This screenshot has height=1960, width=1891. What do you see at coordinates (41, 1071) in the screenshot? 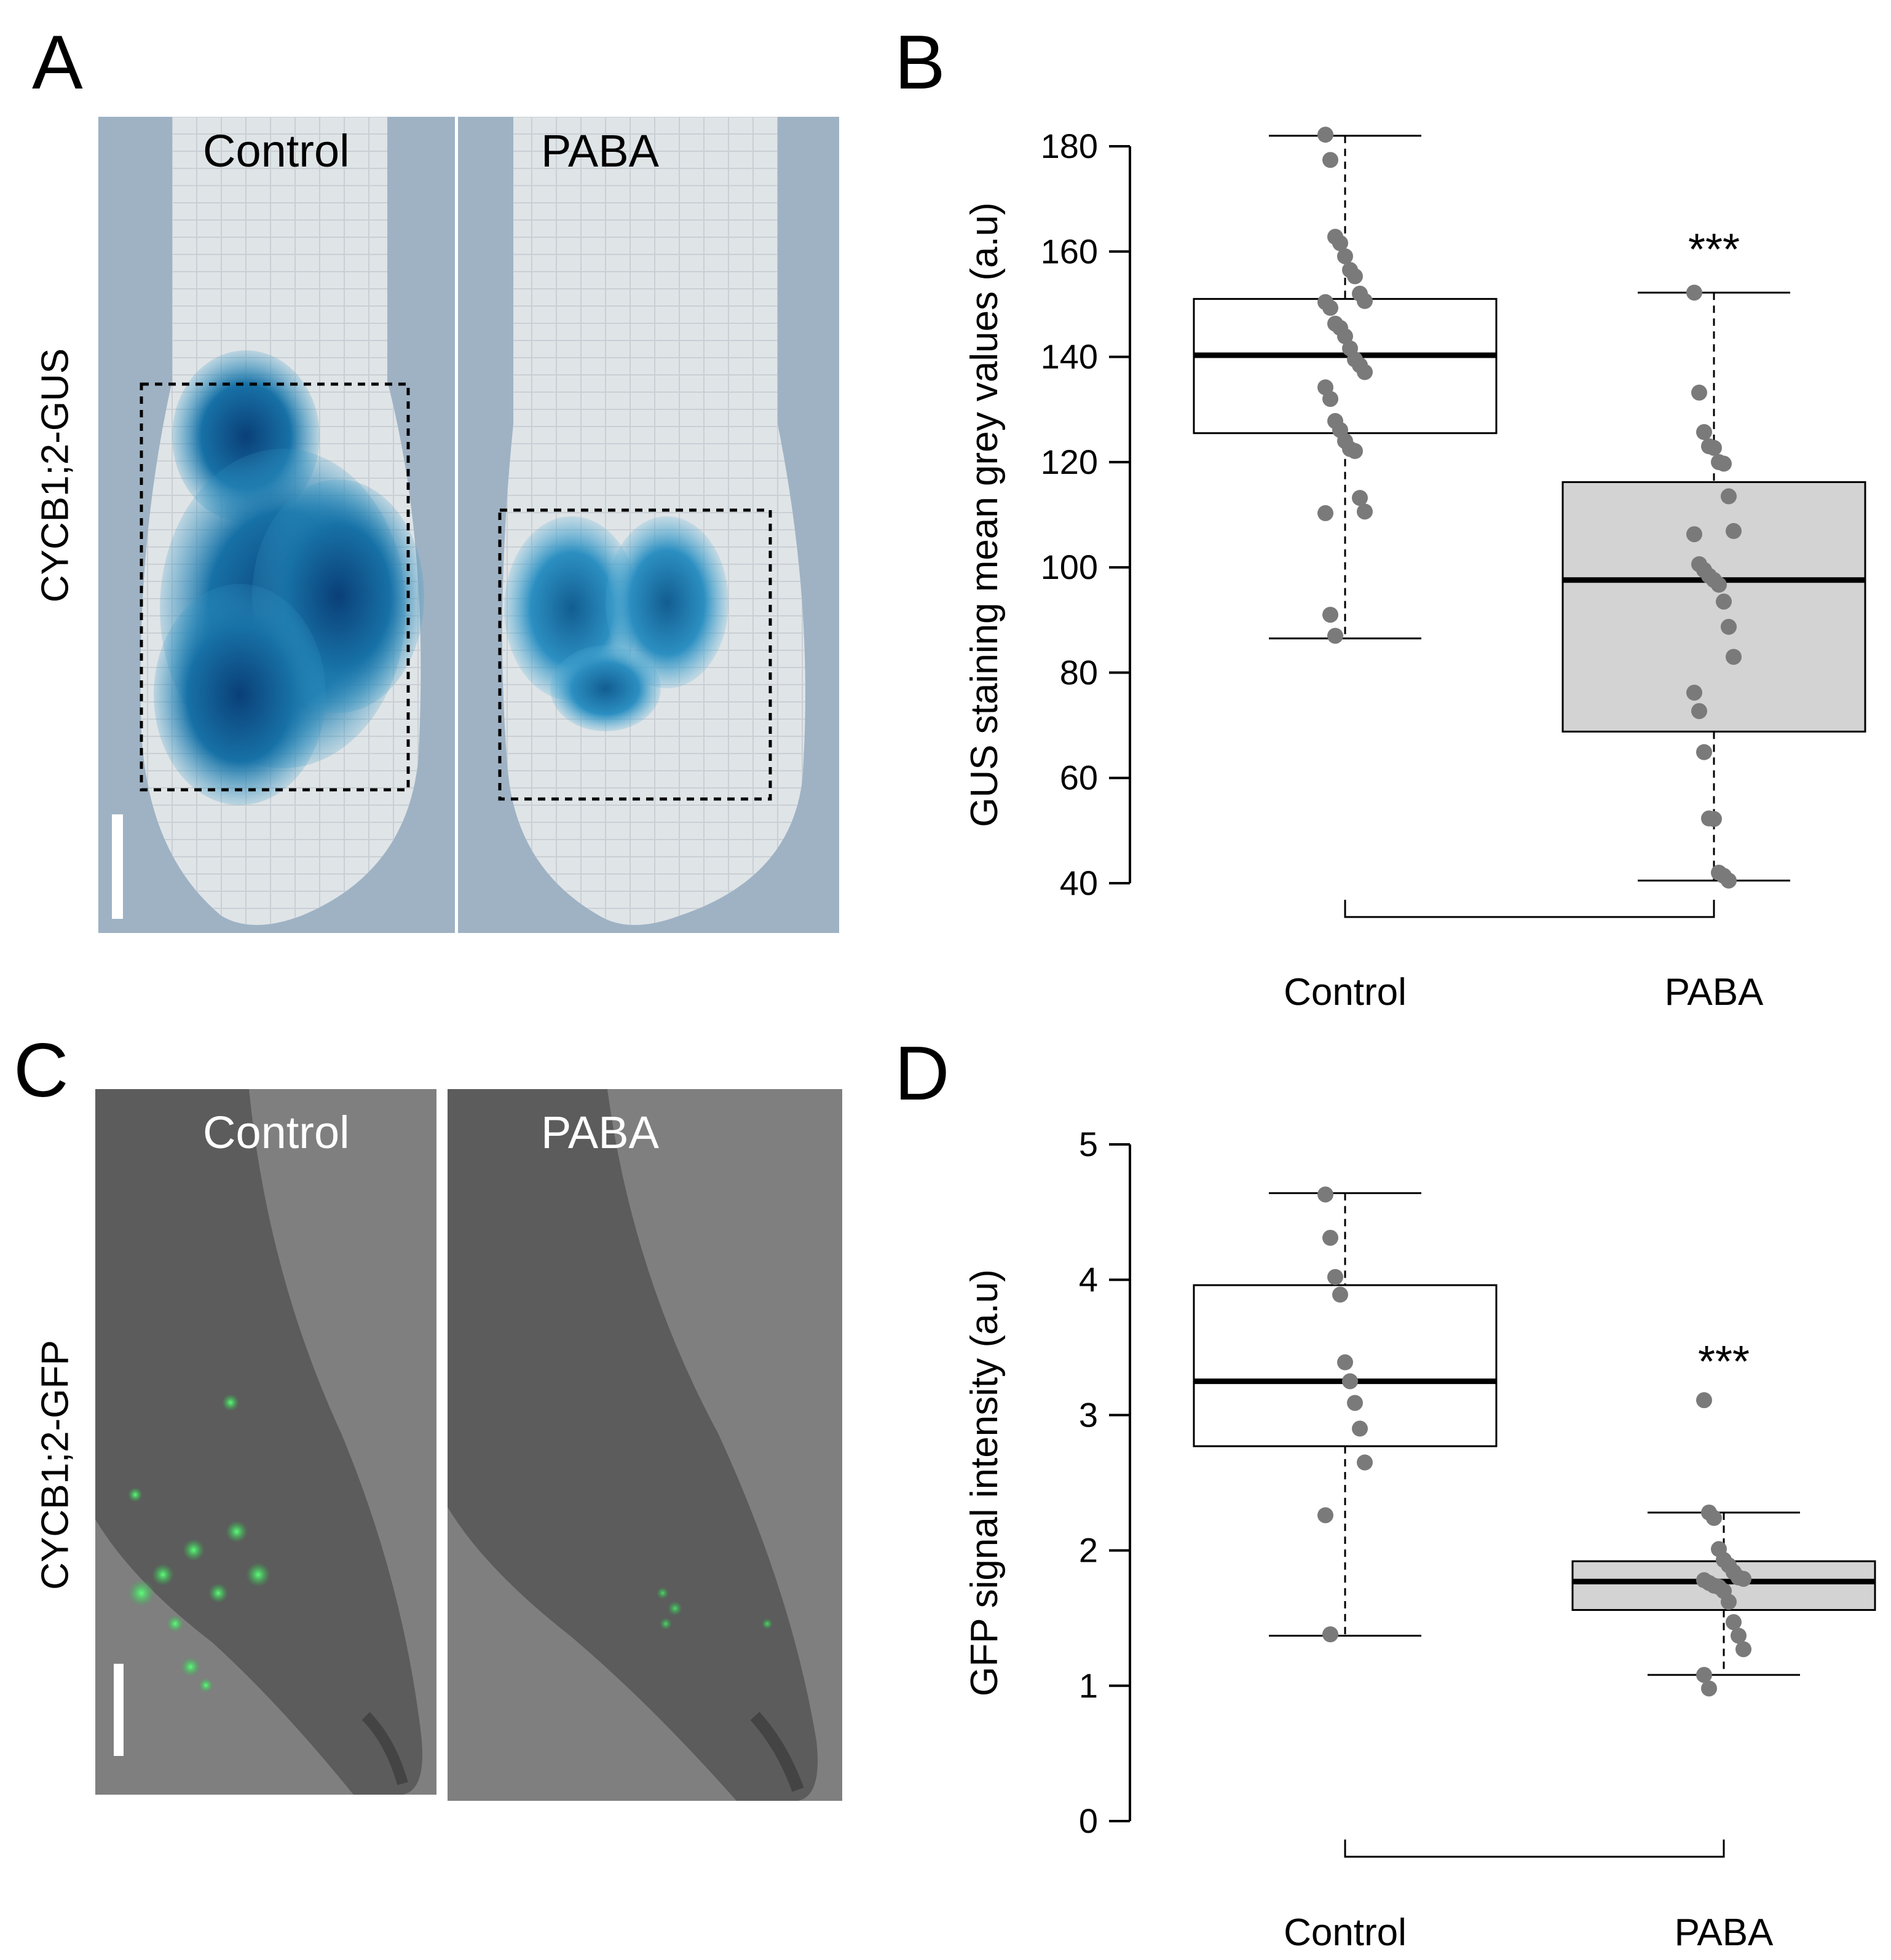
I see `panel-letter-c: C` at bounding box center [41, 1071].